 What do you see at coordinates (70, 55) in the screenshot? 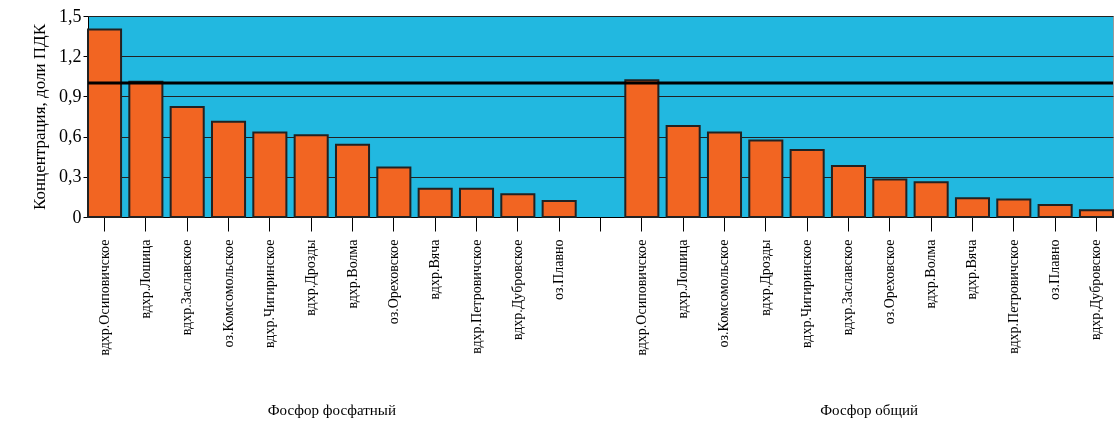
I see `y-tick-label: 1,2` at bounding box center [70, 55].